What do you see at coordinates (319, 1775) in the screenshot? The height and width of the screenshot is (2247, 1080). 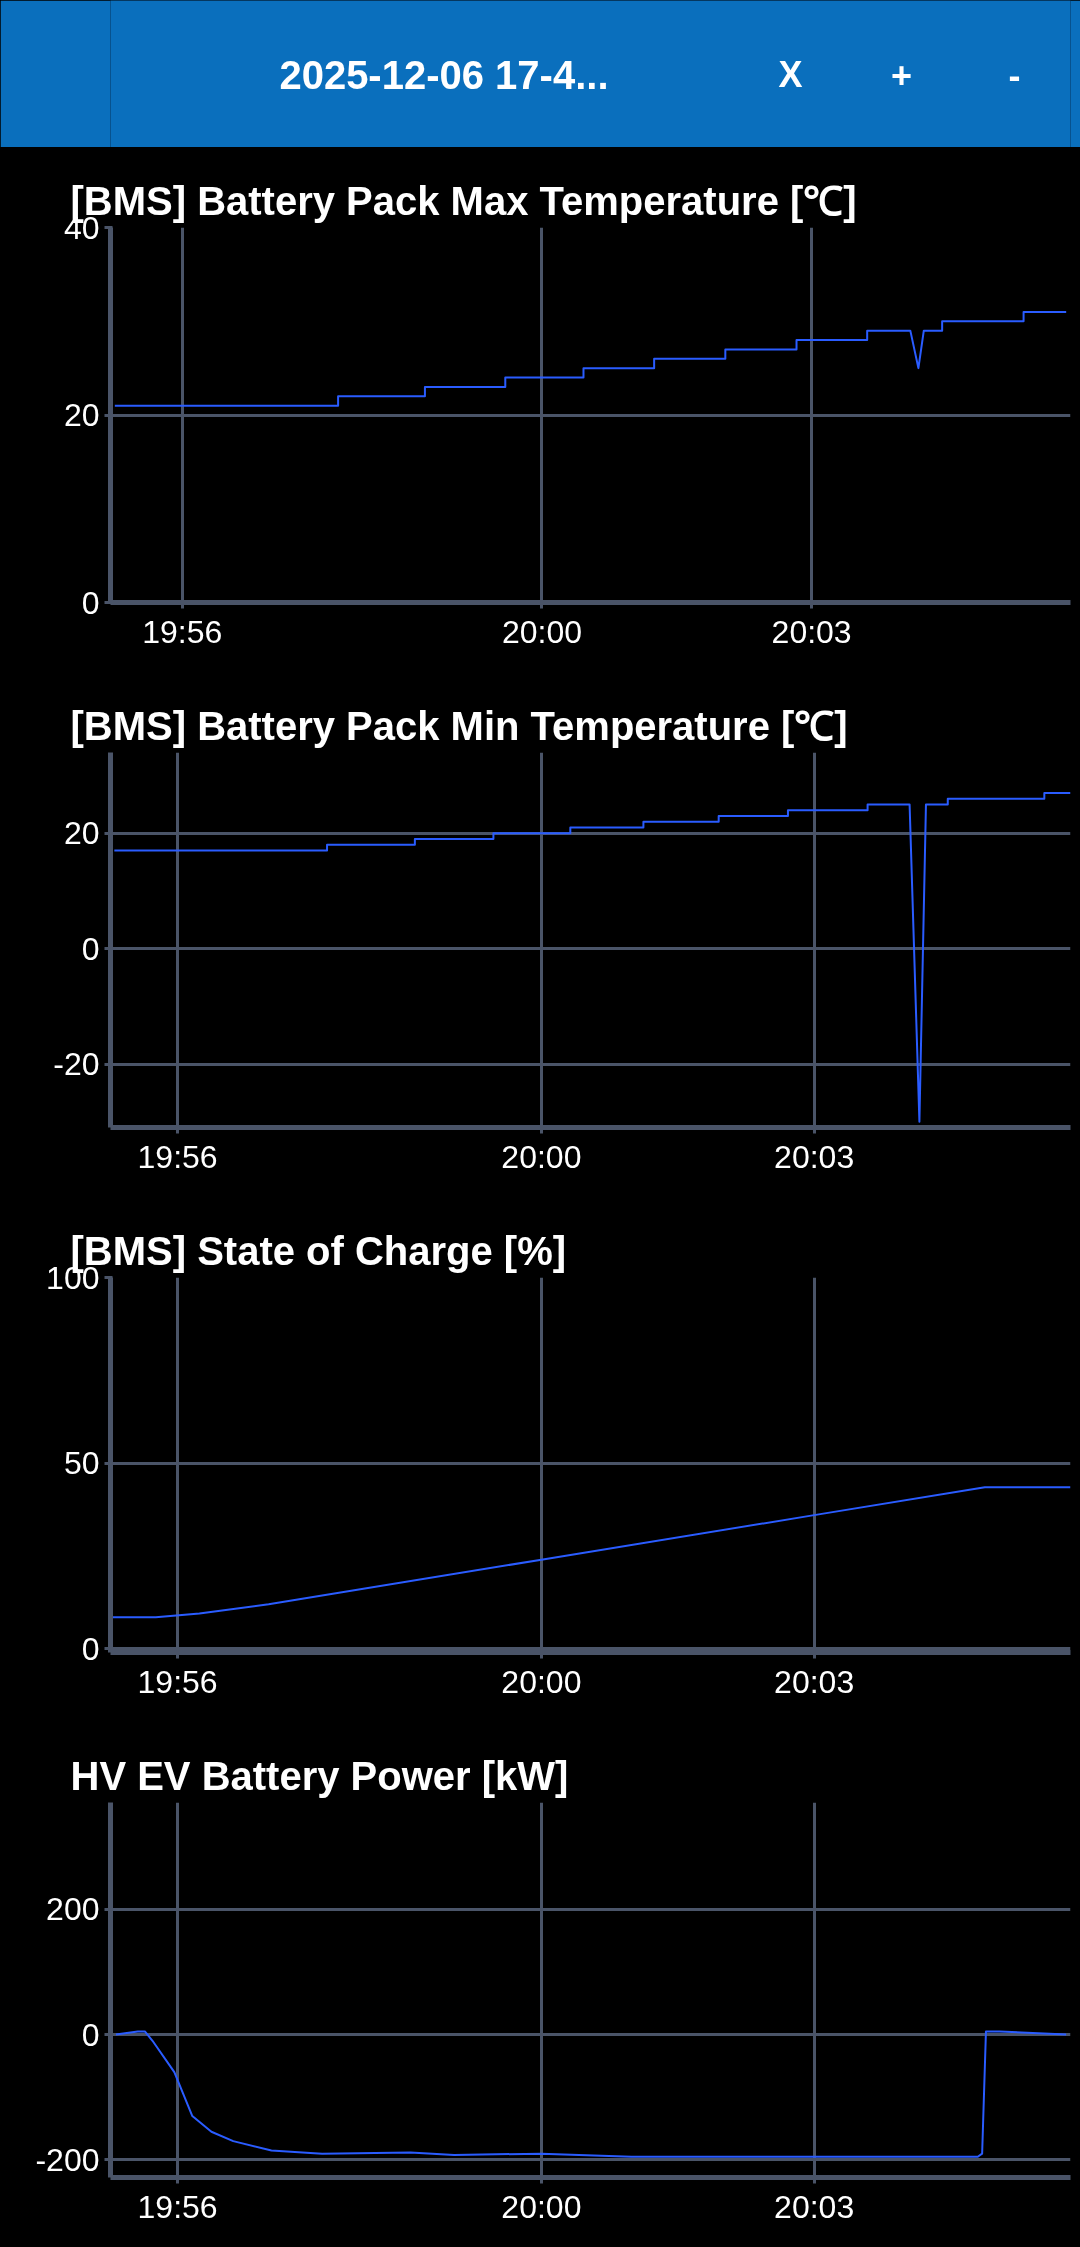 I see `chart-title: HV EV Battery Power [kW]` at bounding box center [319, 1775].